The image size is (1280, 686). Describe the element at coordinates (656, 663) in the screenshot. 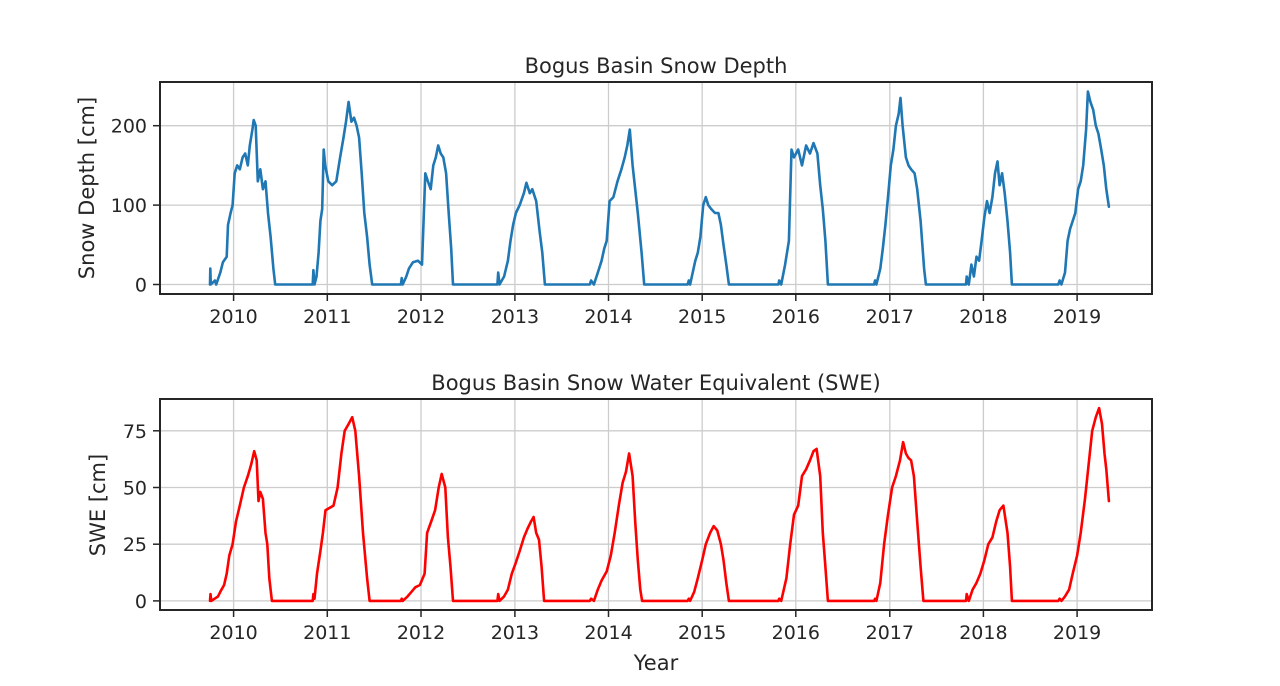

I see `x-axis-label: Year` at that location.